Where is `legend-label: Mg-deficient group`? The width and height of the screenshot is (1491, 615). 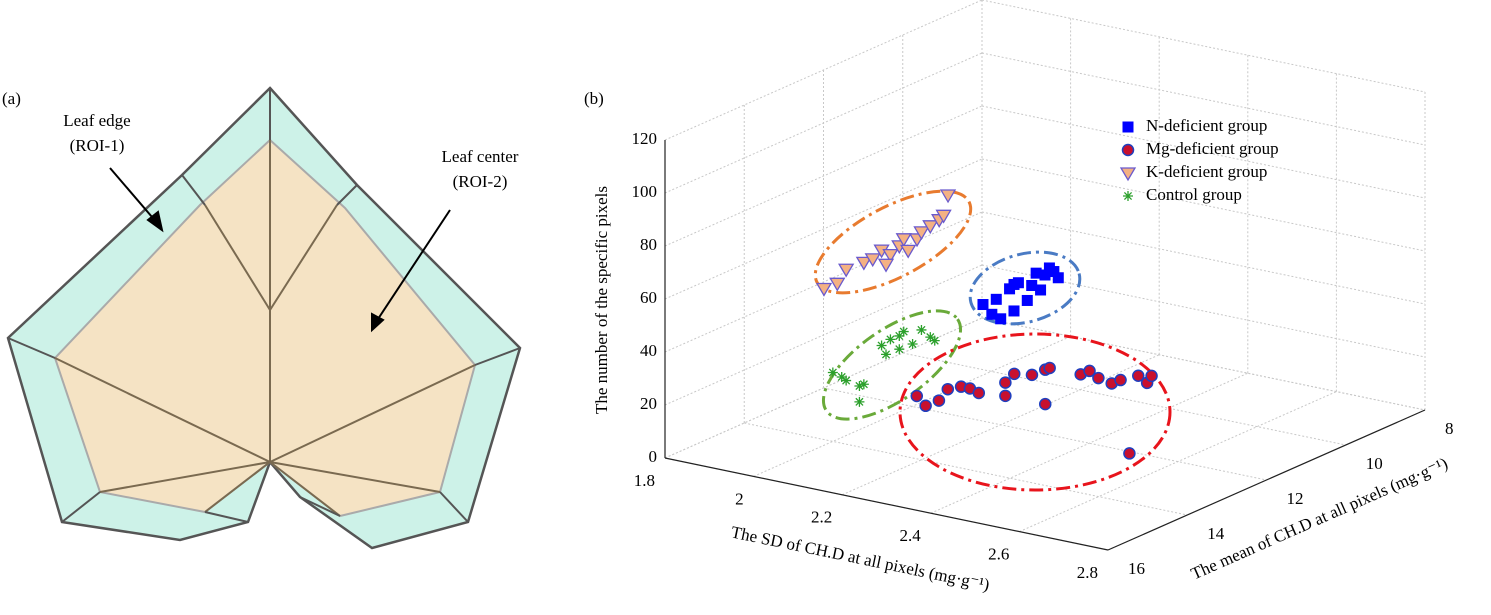 legend-label: Mg-deficient group is located at coordinates (1212, 148).